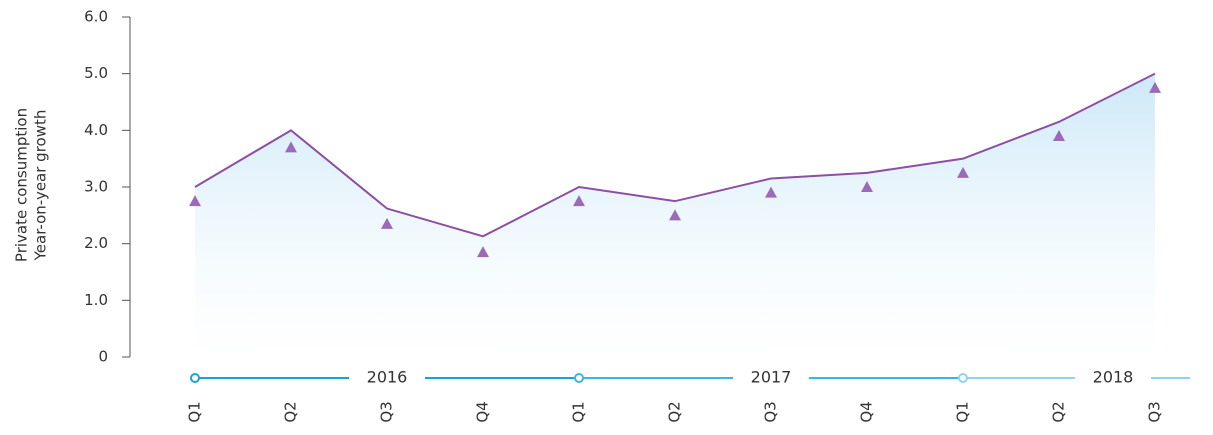  What do you see at coordinates (1113, 377) in the screenshot?
I see `year-label: 2018` at bounding box center [1113, 377].